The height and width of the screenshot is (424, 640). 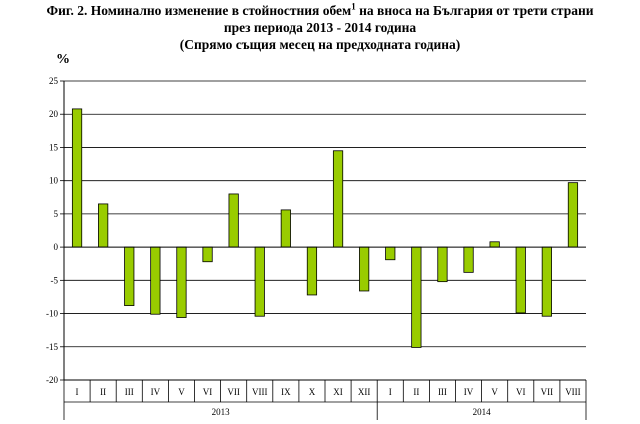 I want to click on y-tick-label: 15, so click(x=54, y=147).